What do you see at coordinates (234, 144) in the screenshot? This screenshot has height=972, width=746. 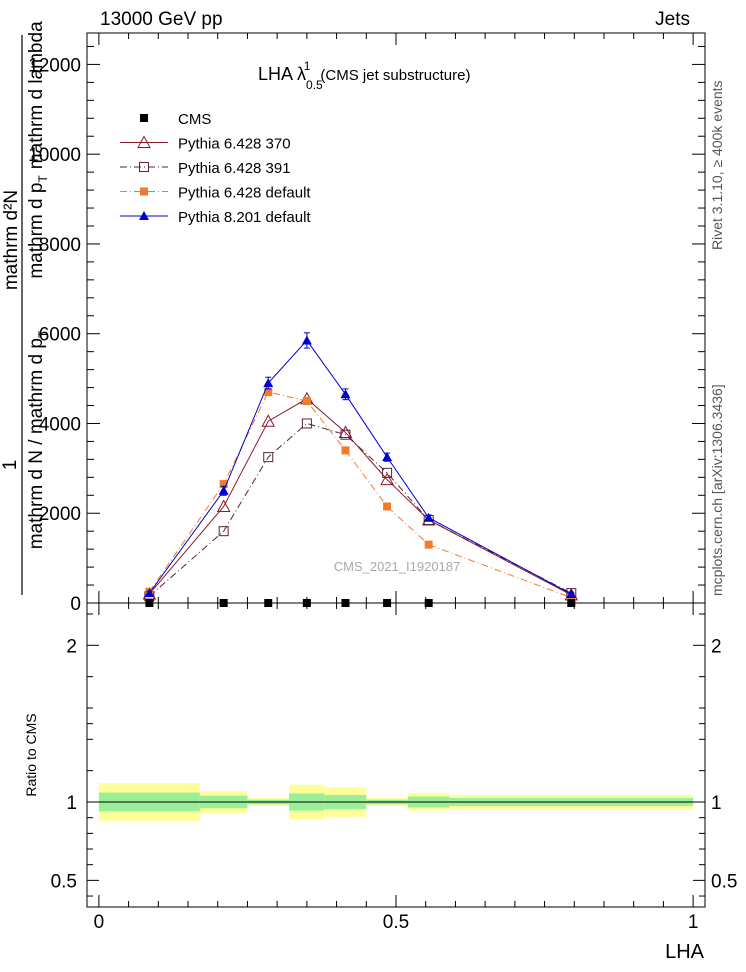 I see `legend-label: Pythia 6.428 370` at bounding box center [234, 144].